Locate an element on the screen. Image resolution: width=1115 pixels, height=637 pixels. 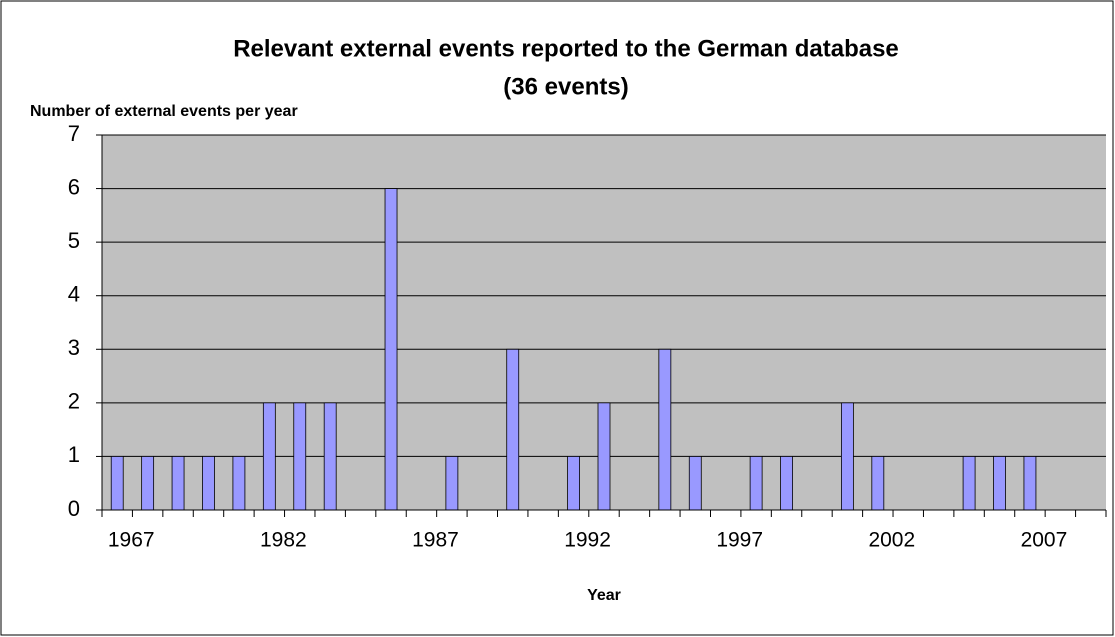
y-tick-label: 0 is located at coordinates (74, 508).